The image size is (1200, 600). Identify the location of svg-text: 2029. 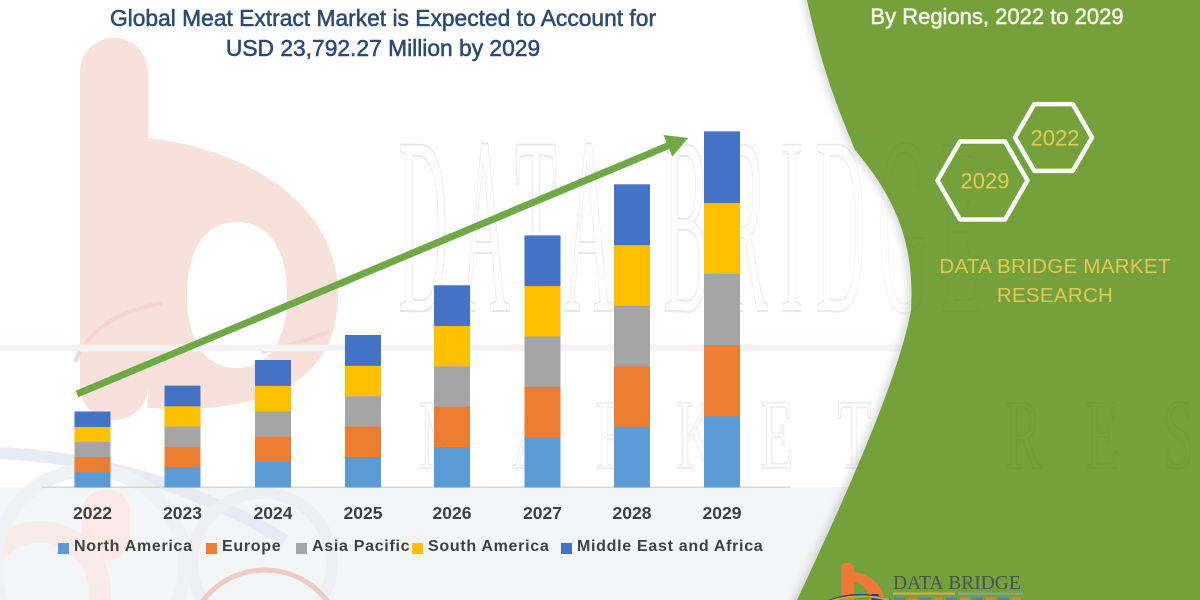
(985, 181).